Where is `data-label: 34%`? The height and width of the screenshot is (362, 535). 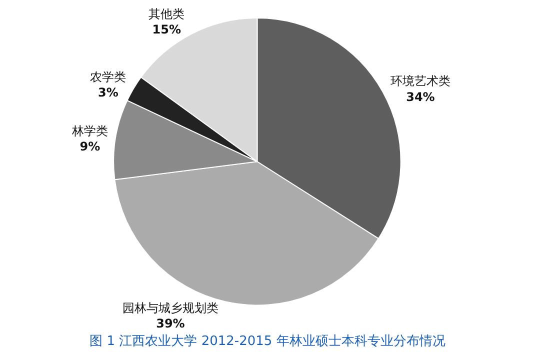
data-label: 34% is located at coordinates (420, 97).